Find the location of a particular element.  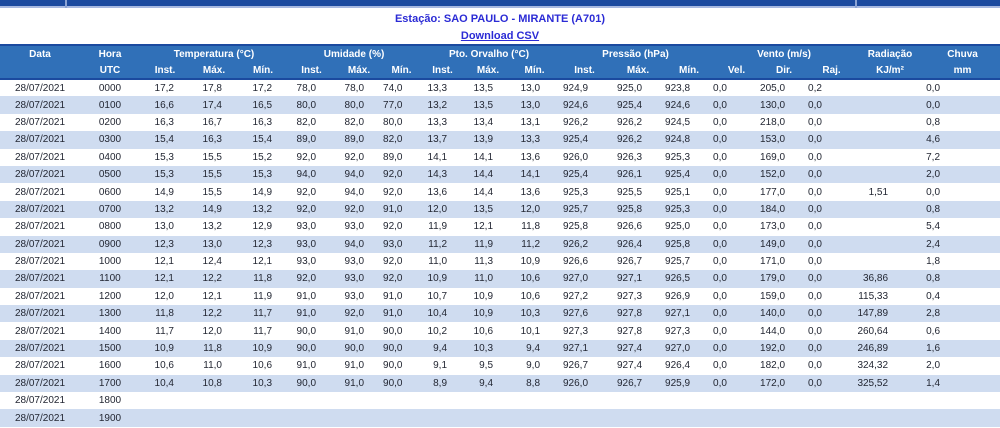

table-cell: 260,64 is located at coordinates (873, 331).